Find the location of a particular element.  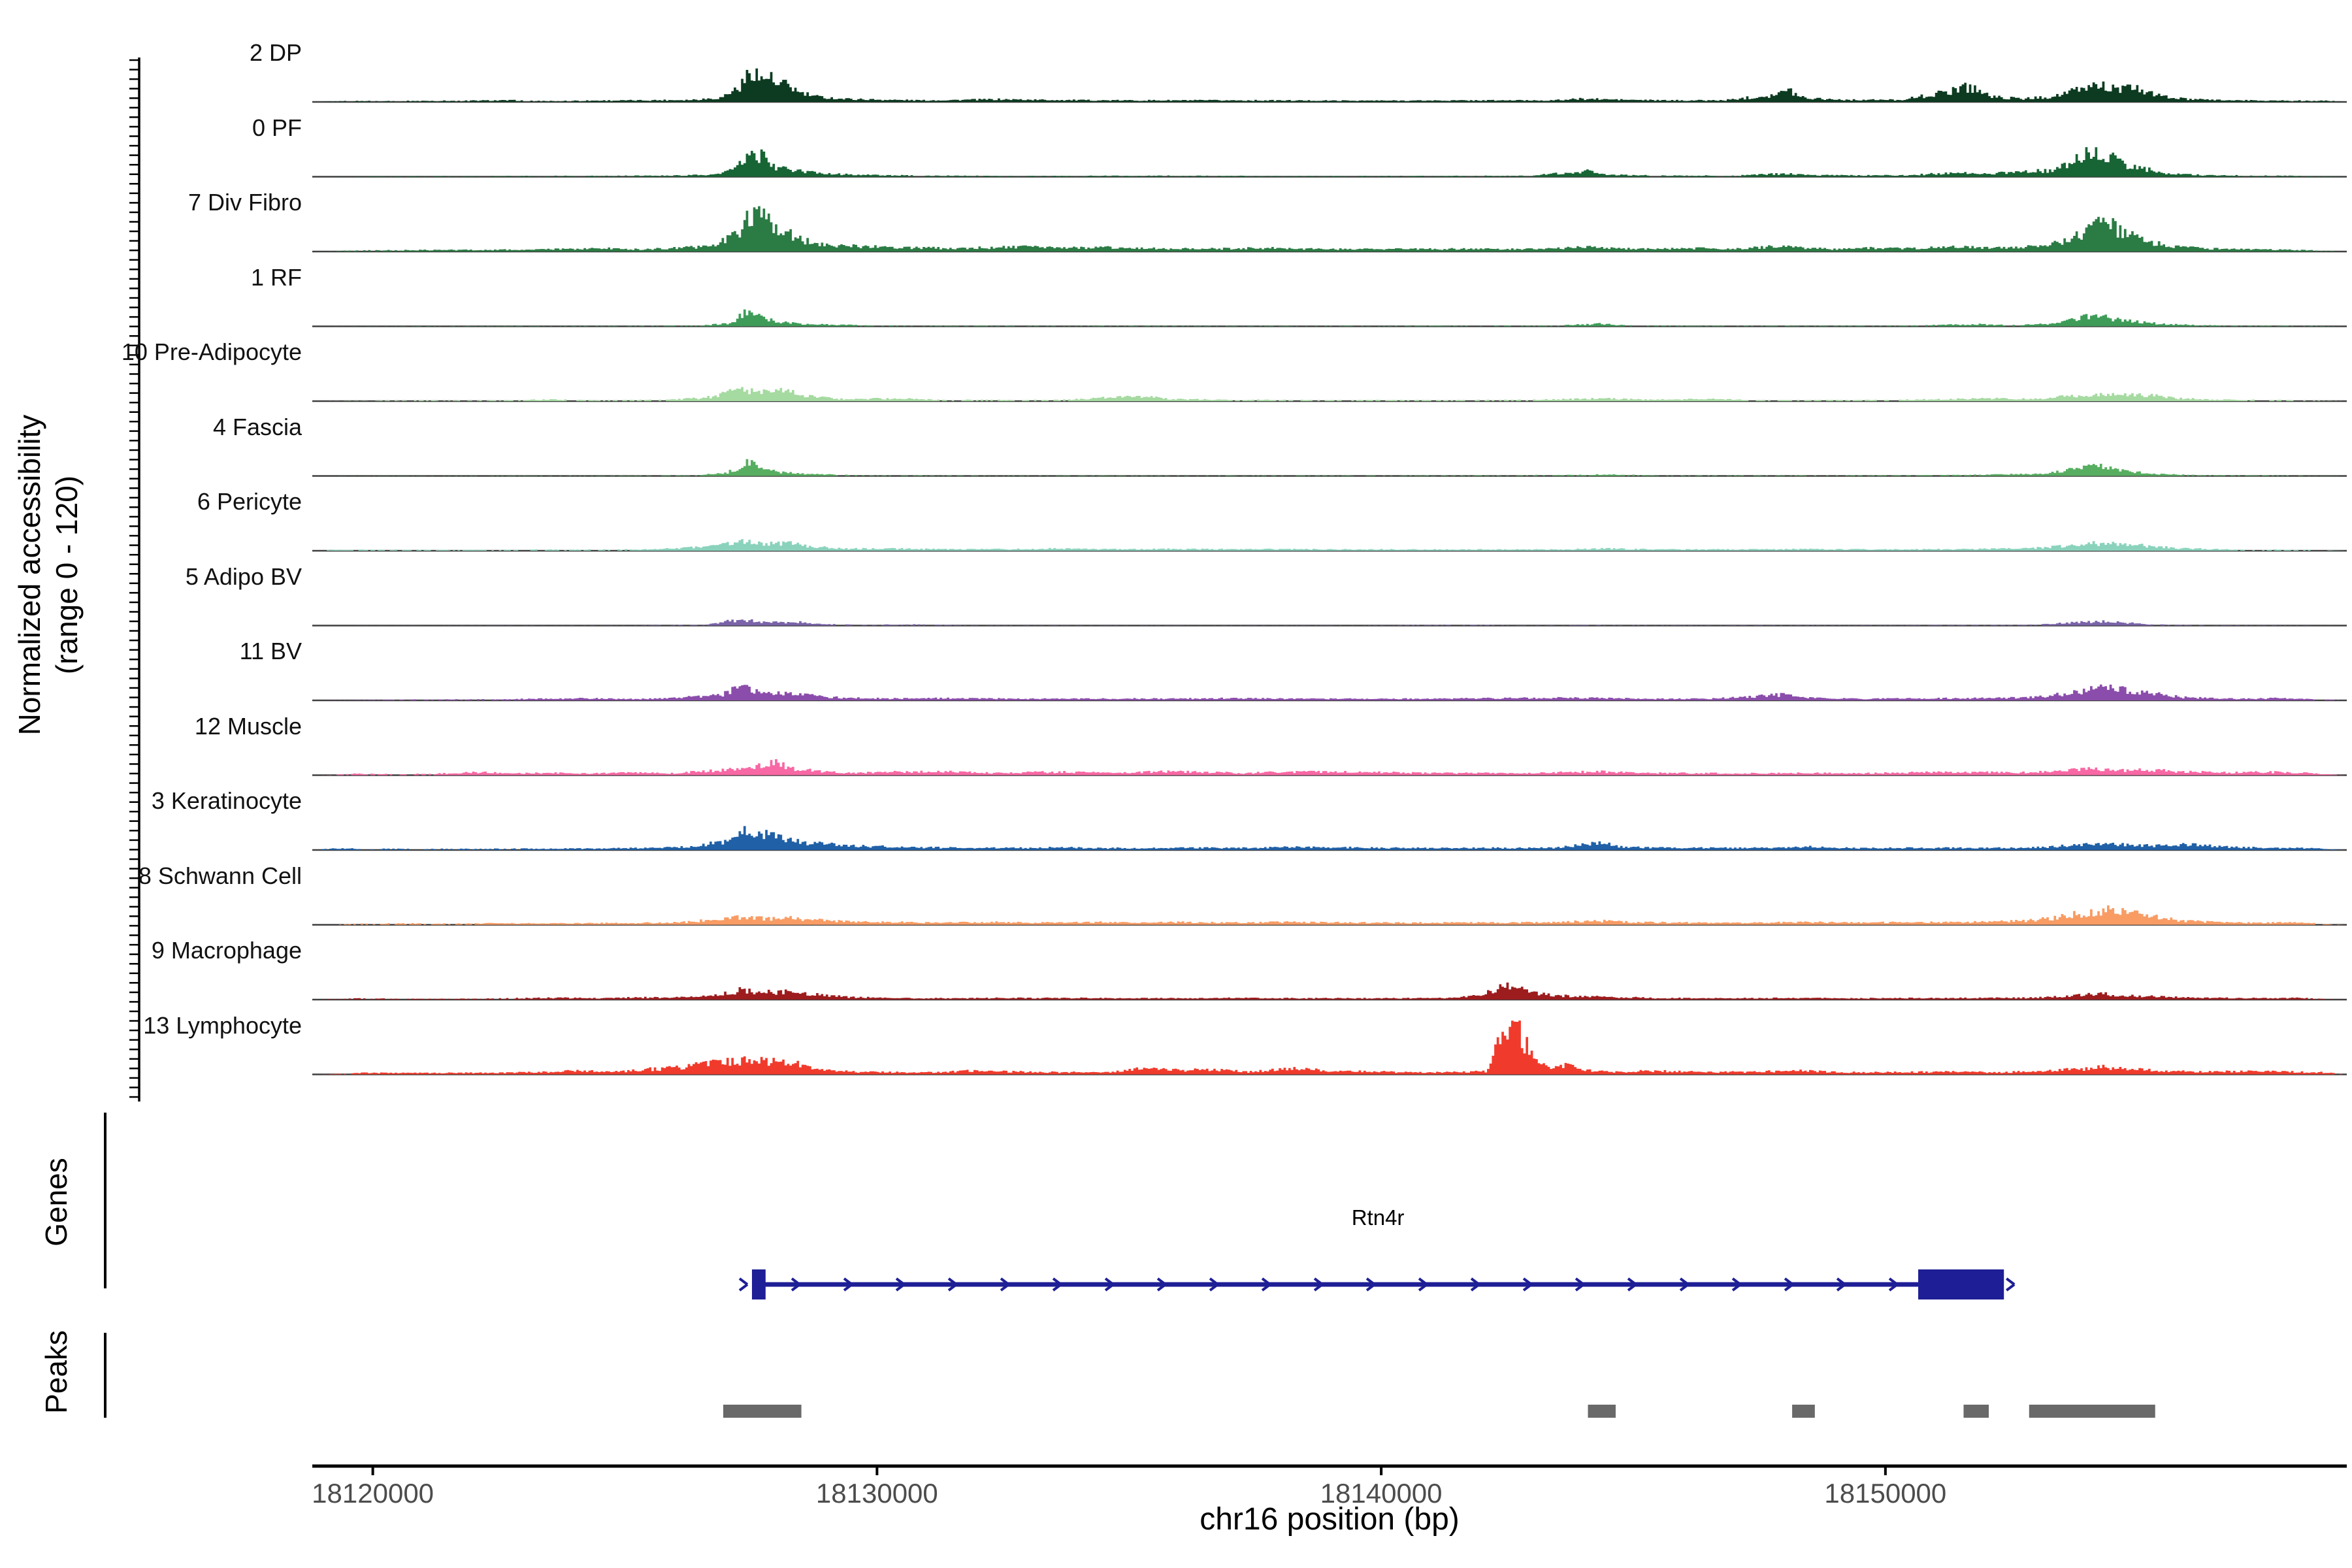

track-signal-7-div-fibro is located at coordinates (1329, 229).